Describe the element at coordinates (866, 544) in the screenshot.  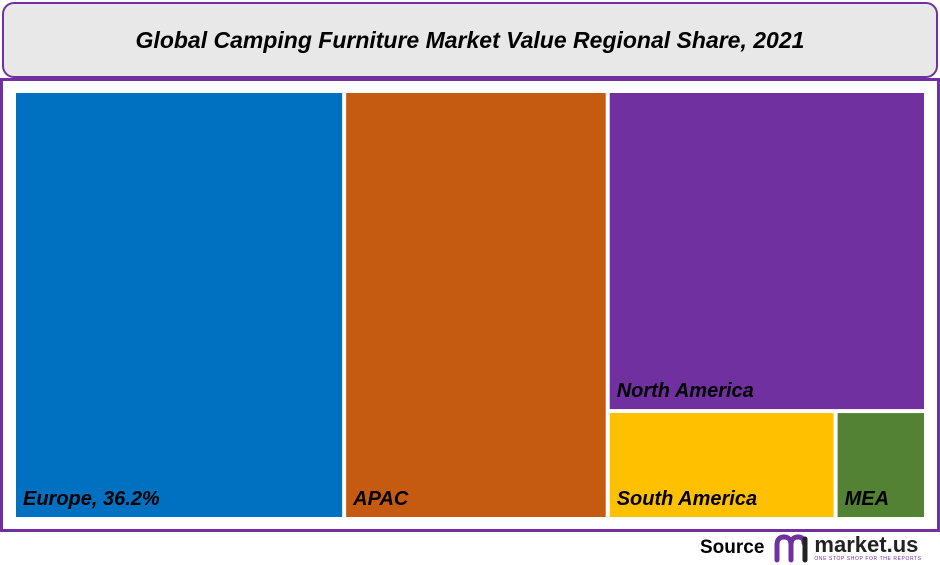
I see `logo-name: market.us` at that location.